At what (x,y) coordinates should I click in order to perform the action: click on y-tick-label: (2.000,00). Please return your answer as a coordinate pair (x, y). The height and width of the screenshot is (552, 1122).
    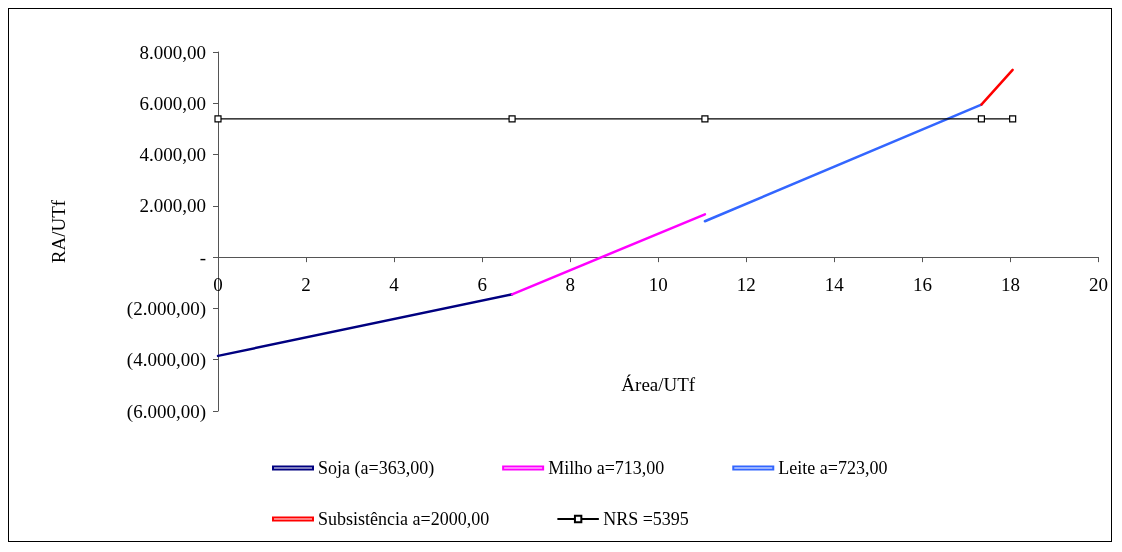
    Looking at the image, I should click on (166, 308).